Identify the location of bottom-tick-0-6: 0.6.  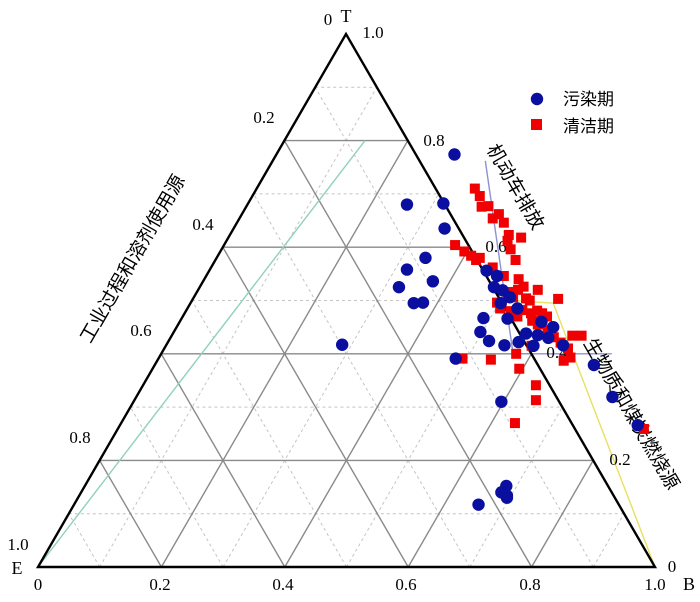
(405, 584).